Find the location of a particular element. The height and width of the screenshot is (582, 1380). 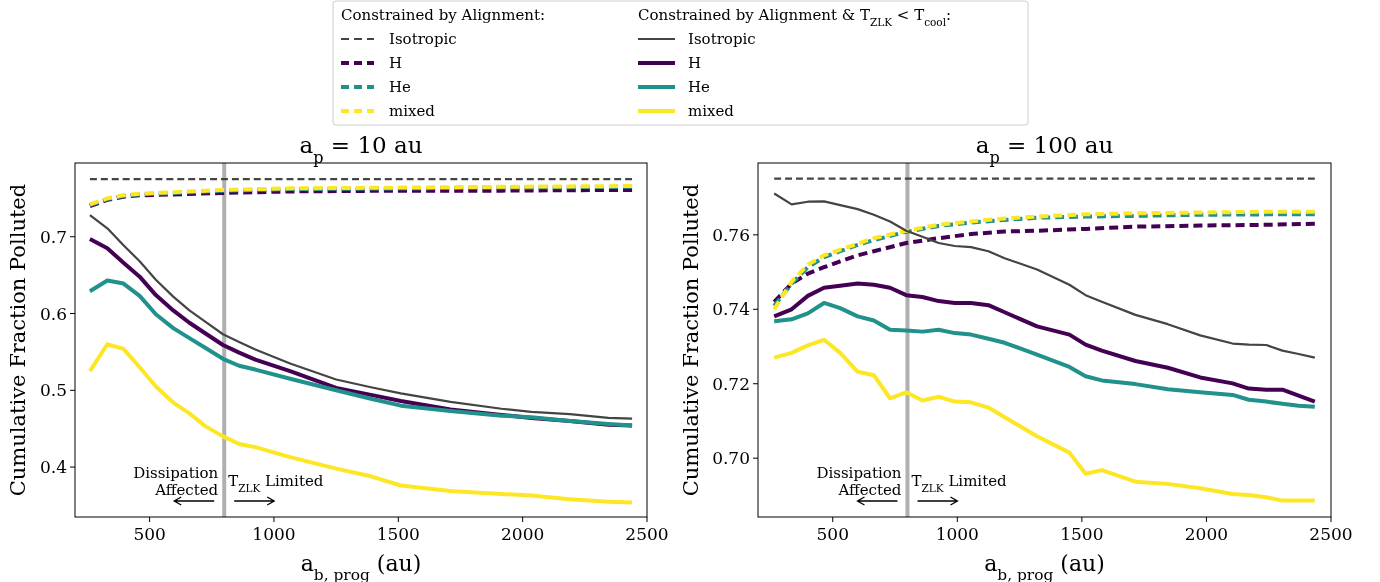

y-tick-label: 0.5 is located at coordinates (53, 390).